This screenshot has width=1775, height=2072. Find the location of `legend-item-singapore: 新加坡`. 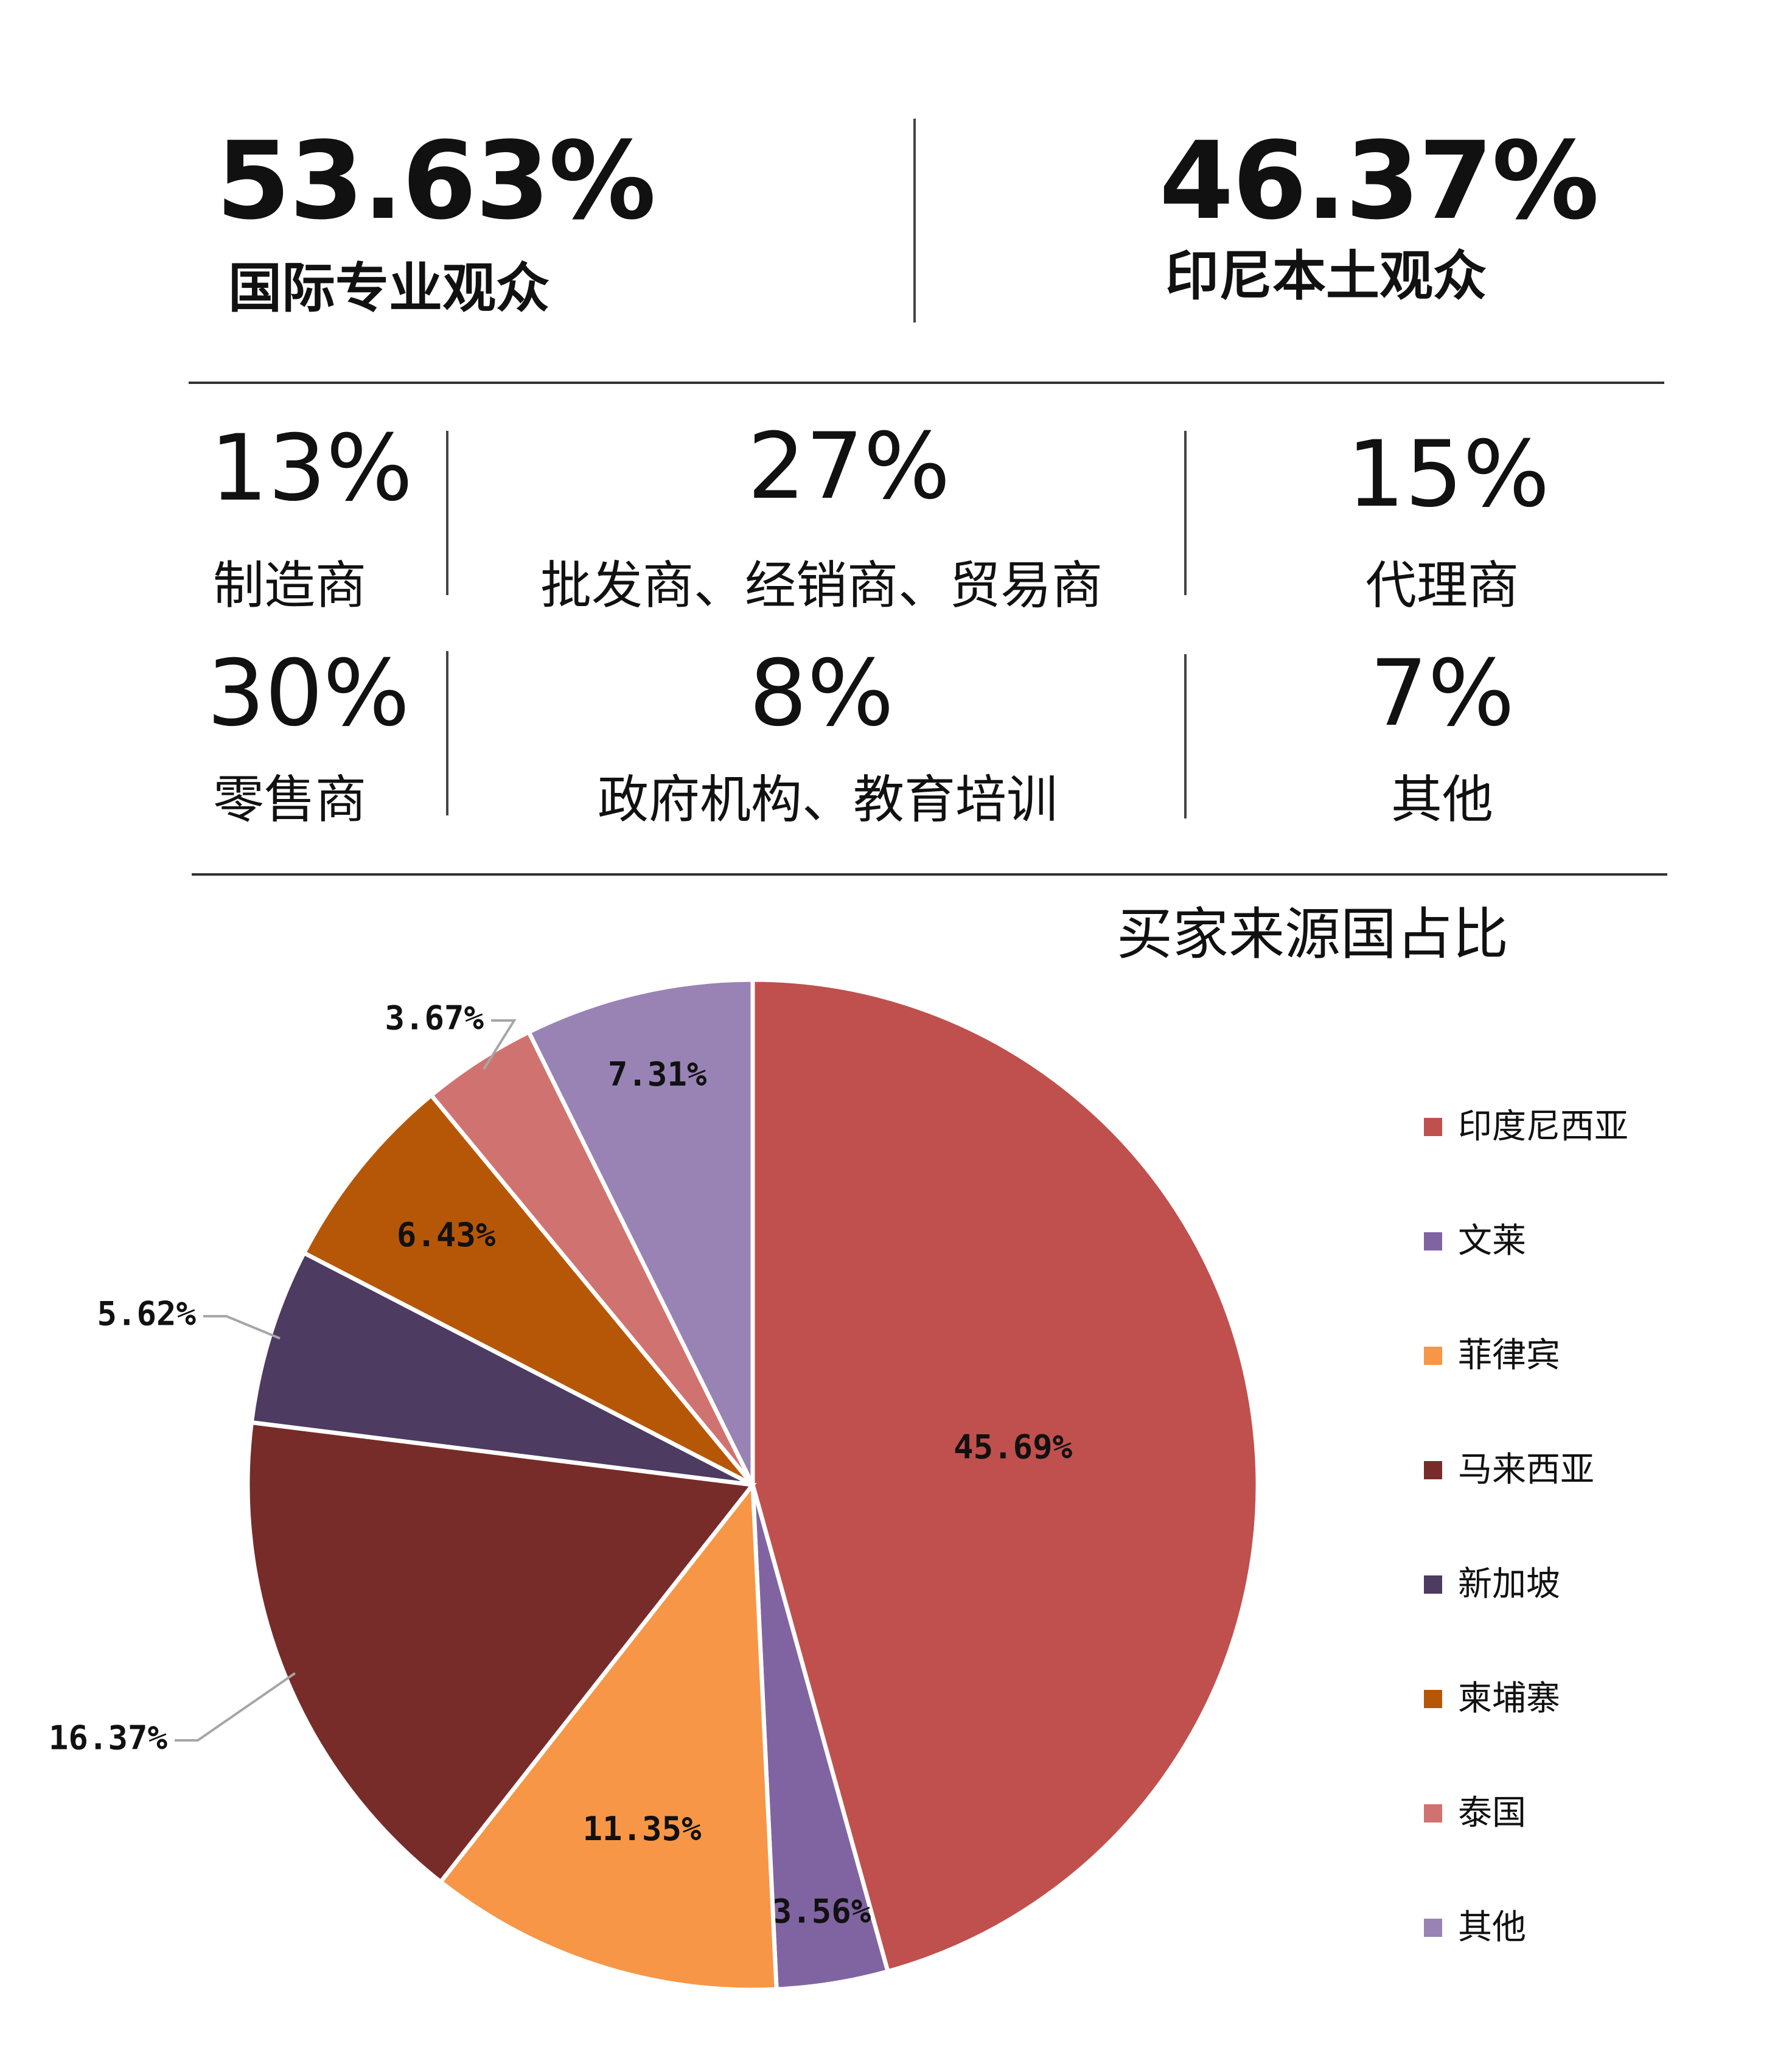

legend-item-singapore: 新加坡 is located at coordinates (1492, 1584).